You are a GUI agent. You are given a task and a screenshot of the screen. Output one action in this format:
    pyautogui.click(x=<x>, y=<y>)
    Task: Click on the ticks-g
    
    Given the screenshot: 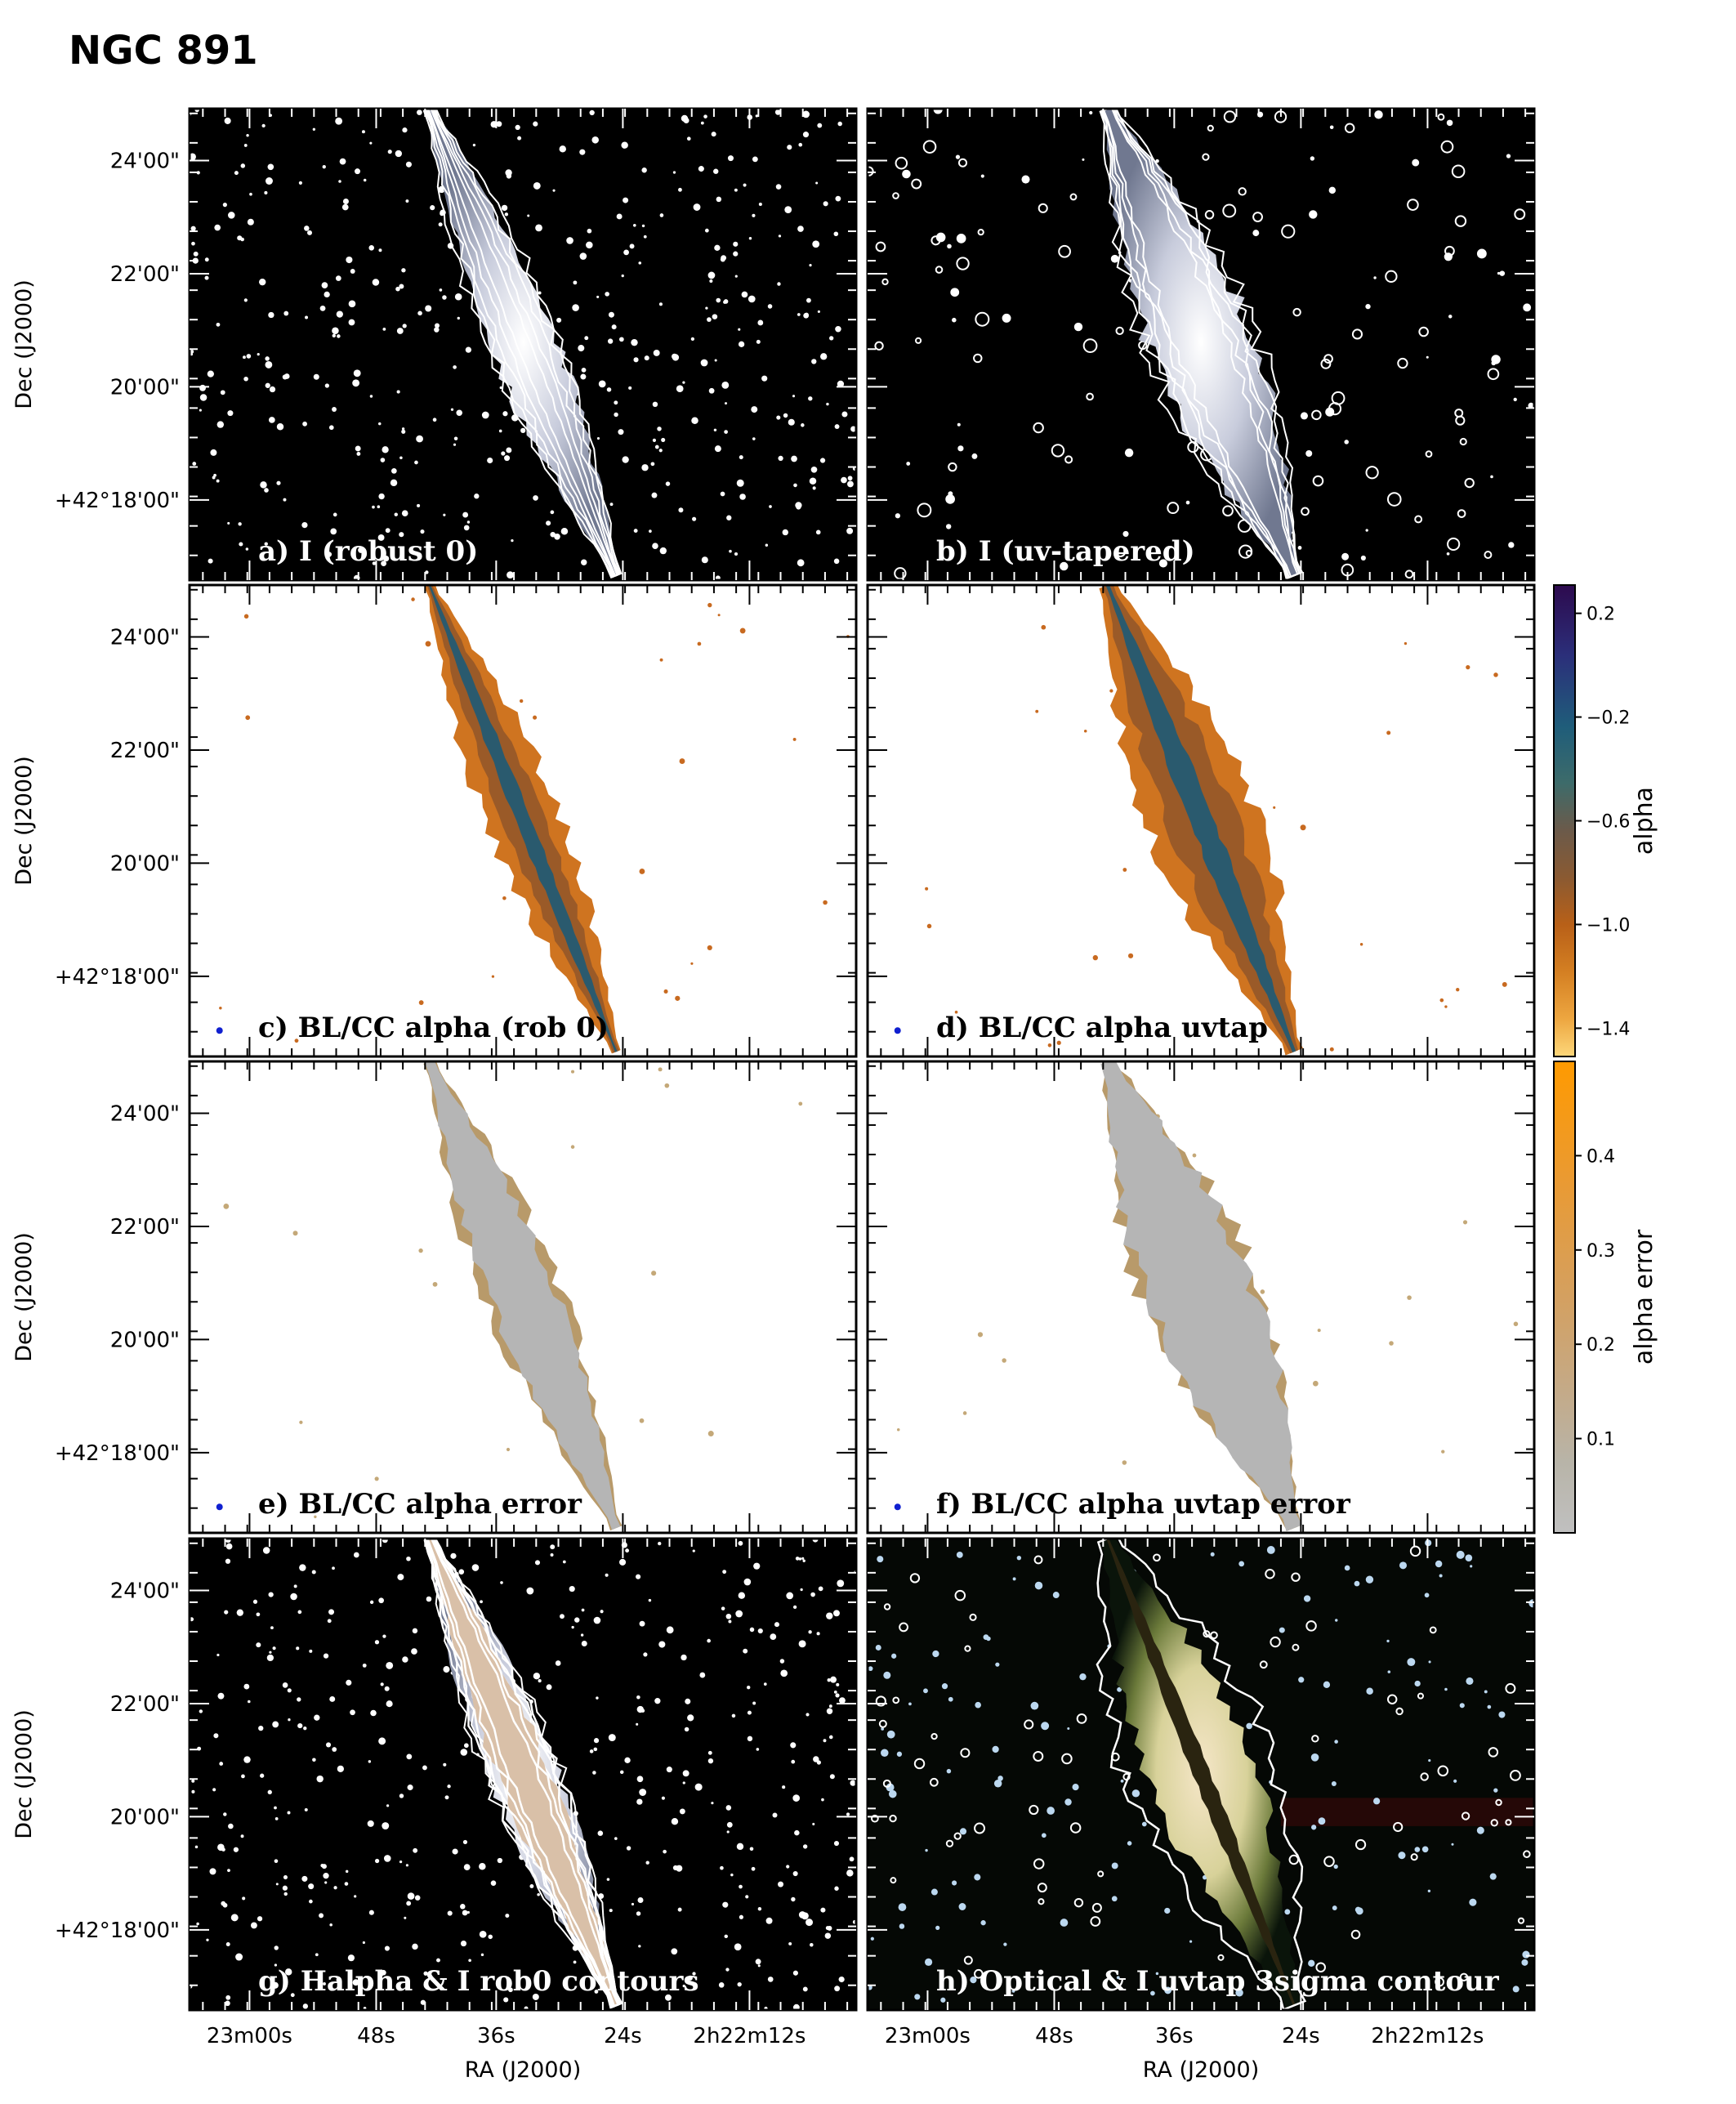 What is the action you would take?
    pyautogui.click(x=523, y=1774)
    